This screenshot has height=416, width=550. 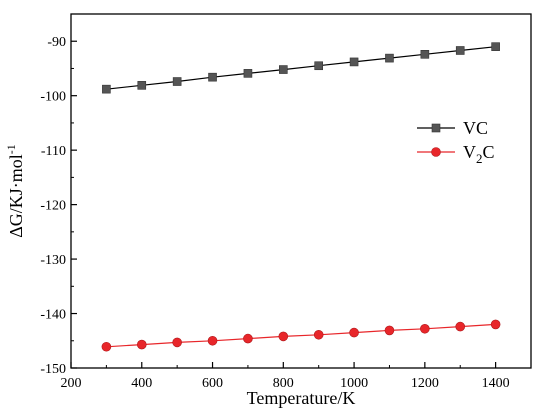 What do you see at coordinates (53, 369) in the screenshot?
I see `y-tick-label: -150` at bounding box center [53, 369].